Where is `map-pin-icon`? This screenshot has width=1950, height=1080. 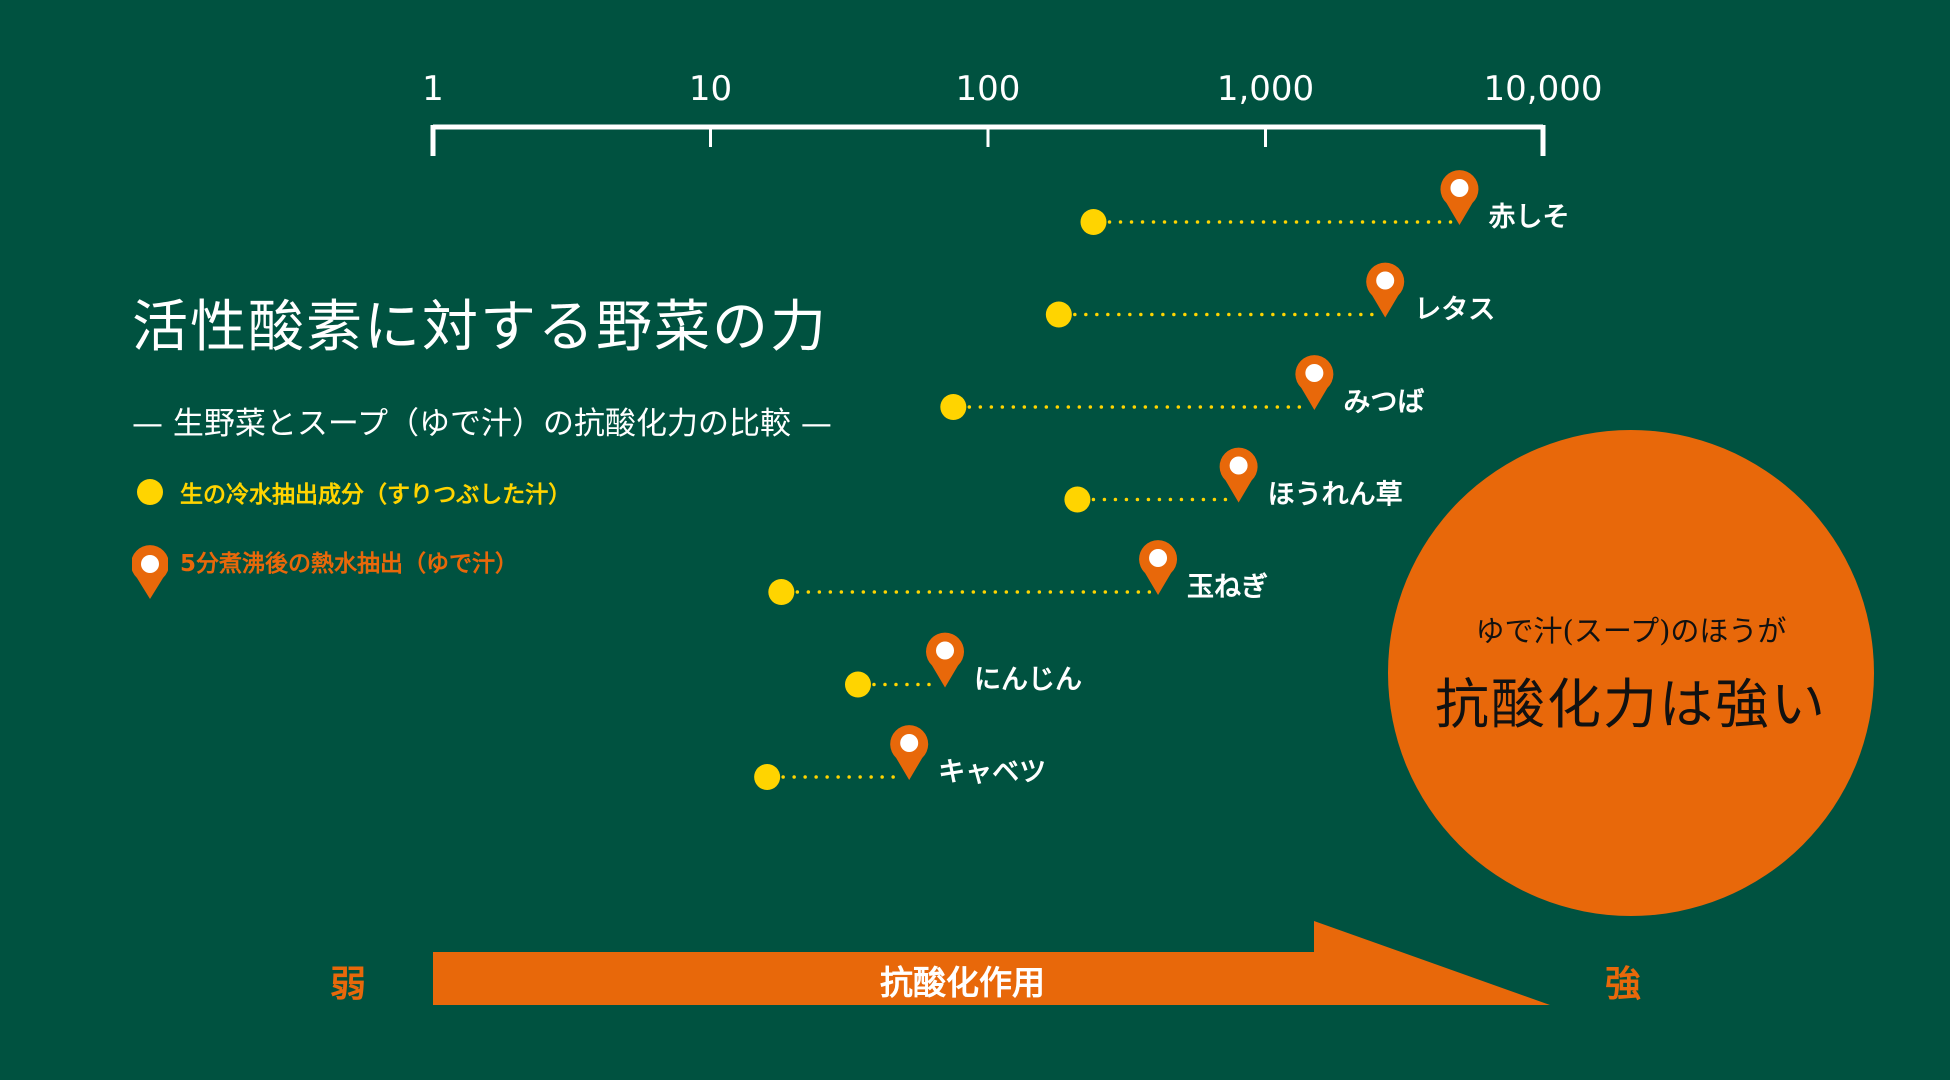 map-pin-icon is located at coordinates (150, 572).